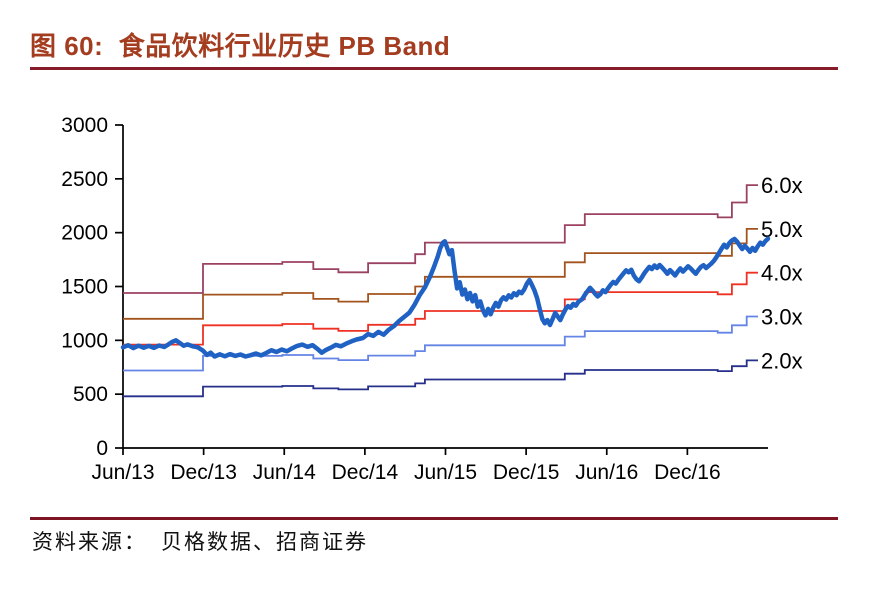 This screenshot has width=888, height=602. I want to click on title-underline, so click(434, 68).